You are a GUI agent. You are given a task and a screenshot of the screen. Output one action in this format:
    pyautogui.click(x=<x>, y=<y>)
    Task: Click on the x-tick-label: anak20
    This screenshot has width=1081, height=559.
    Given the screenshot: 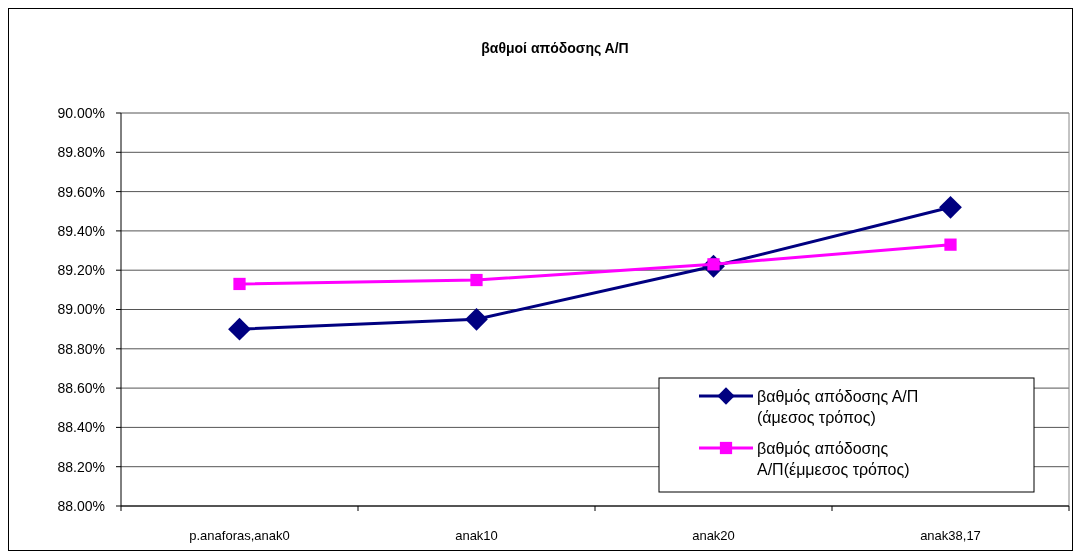 What is the action you would take?
    pyautogui.click(x=713, y=535)
    